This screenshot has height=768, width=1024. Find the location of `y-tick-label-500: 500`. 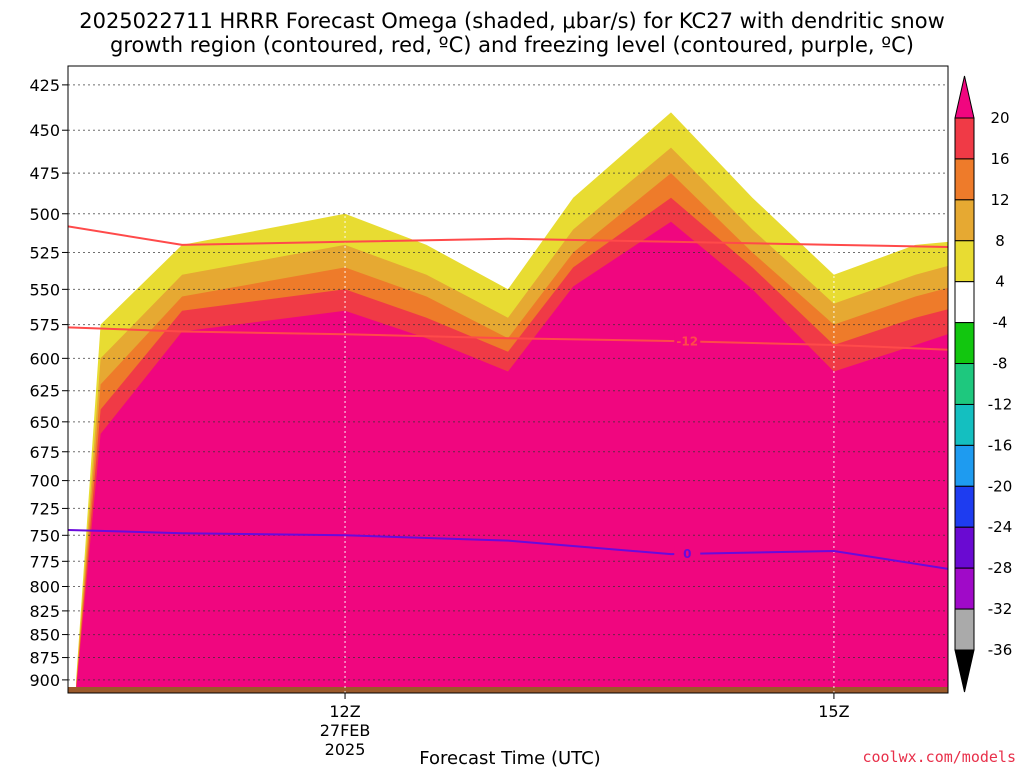

y-tick-label-500: 500 is located at coordinates (44, 214).